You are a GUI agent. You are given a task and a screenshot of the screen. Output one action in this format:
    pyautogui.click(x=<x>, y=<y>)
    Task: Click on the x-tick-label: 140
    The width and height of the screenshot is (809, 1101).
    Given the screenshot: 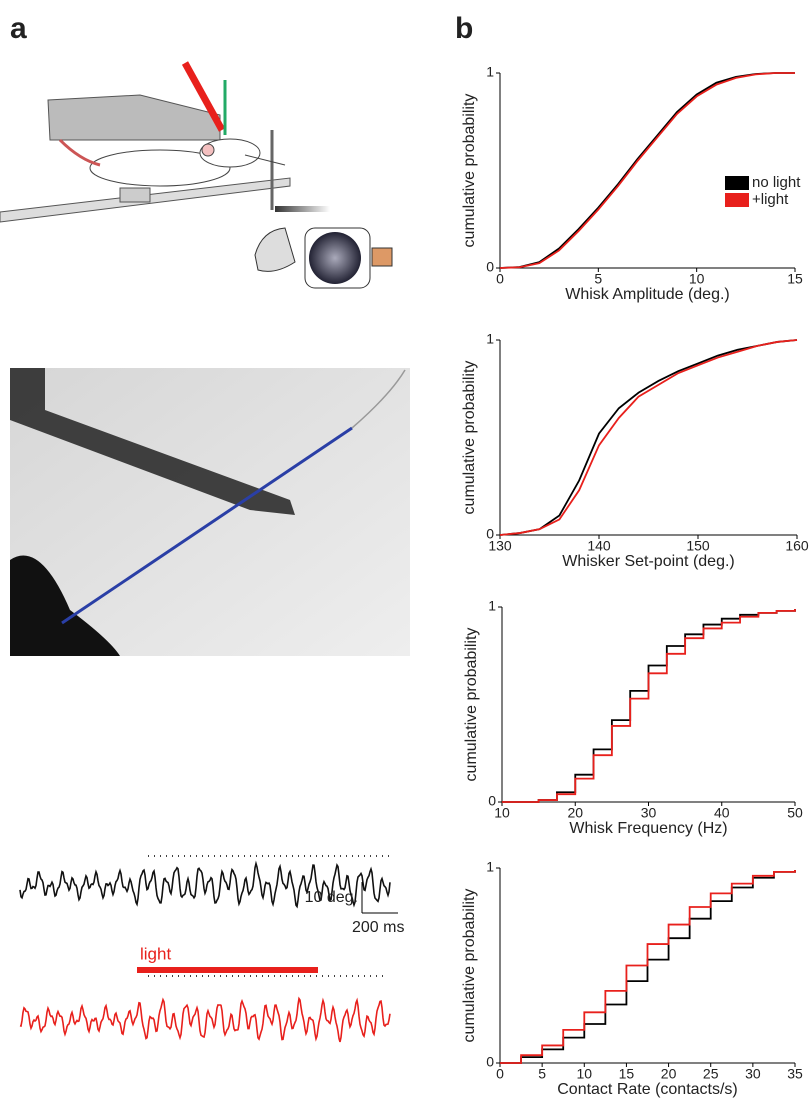 What is the action you would take?
    pyautogui.click(x=599, y=546)
    